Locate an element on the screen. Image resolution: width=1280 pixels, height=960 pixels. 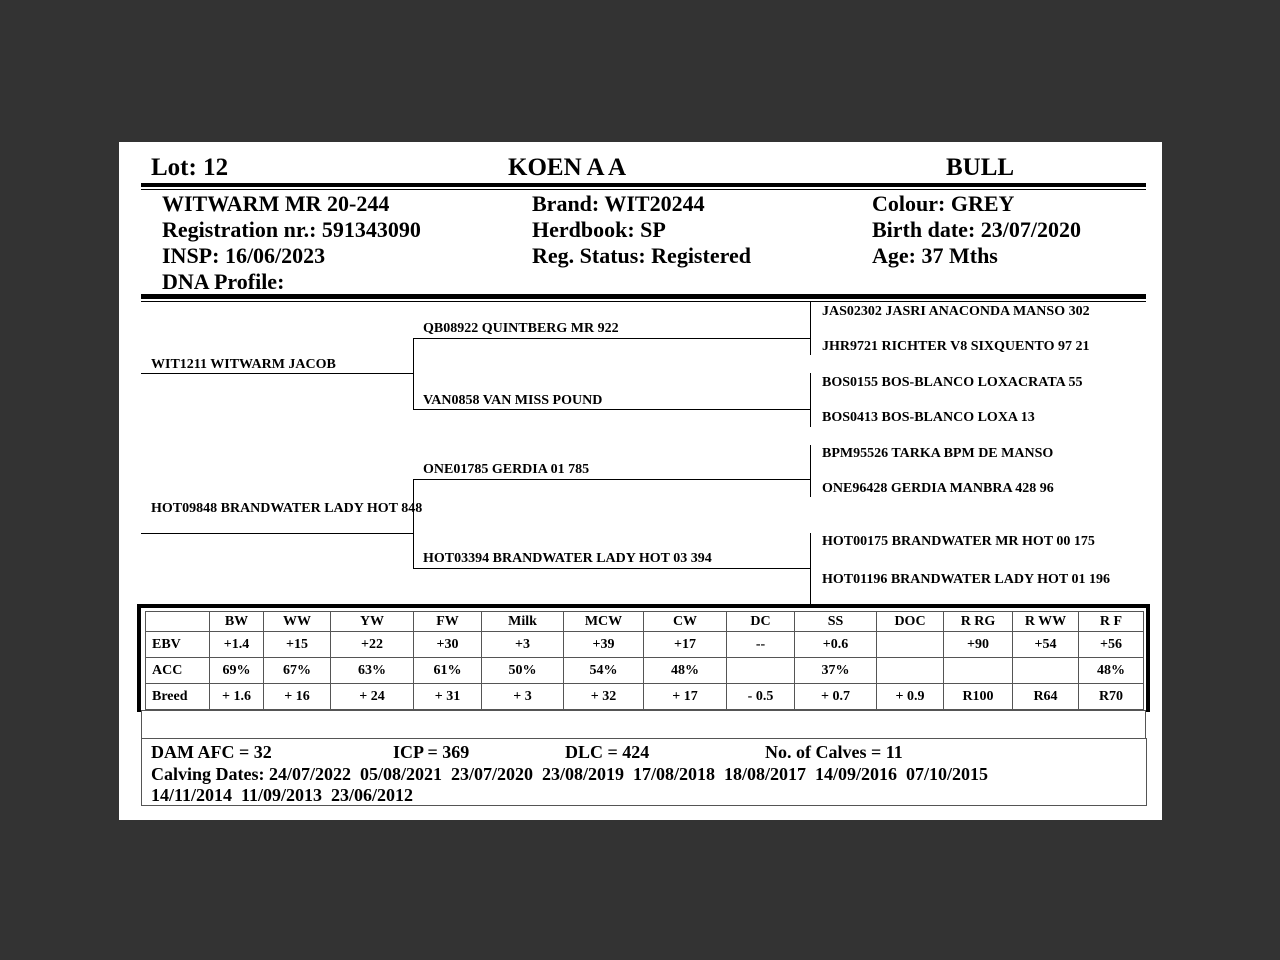
column-header: MCW is located at coordinates (603, 621).